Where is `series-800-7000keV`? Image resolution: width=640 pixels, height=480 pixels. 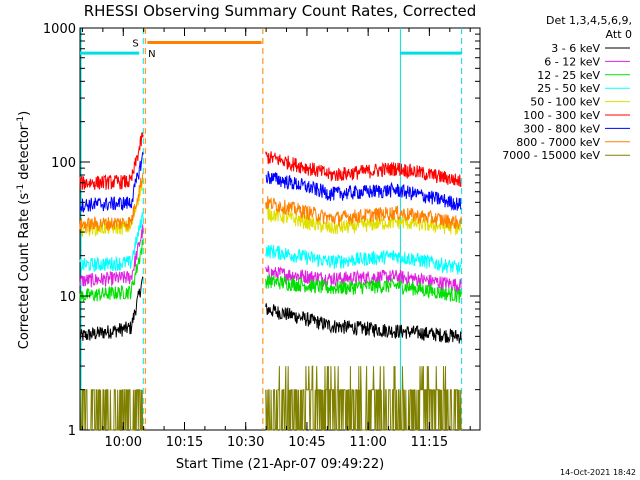 series-800-7000keV is located at coordinates (270, 202).